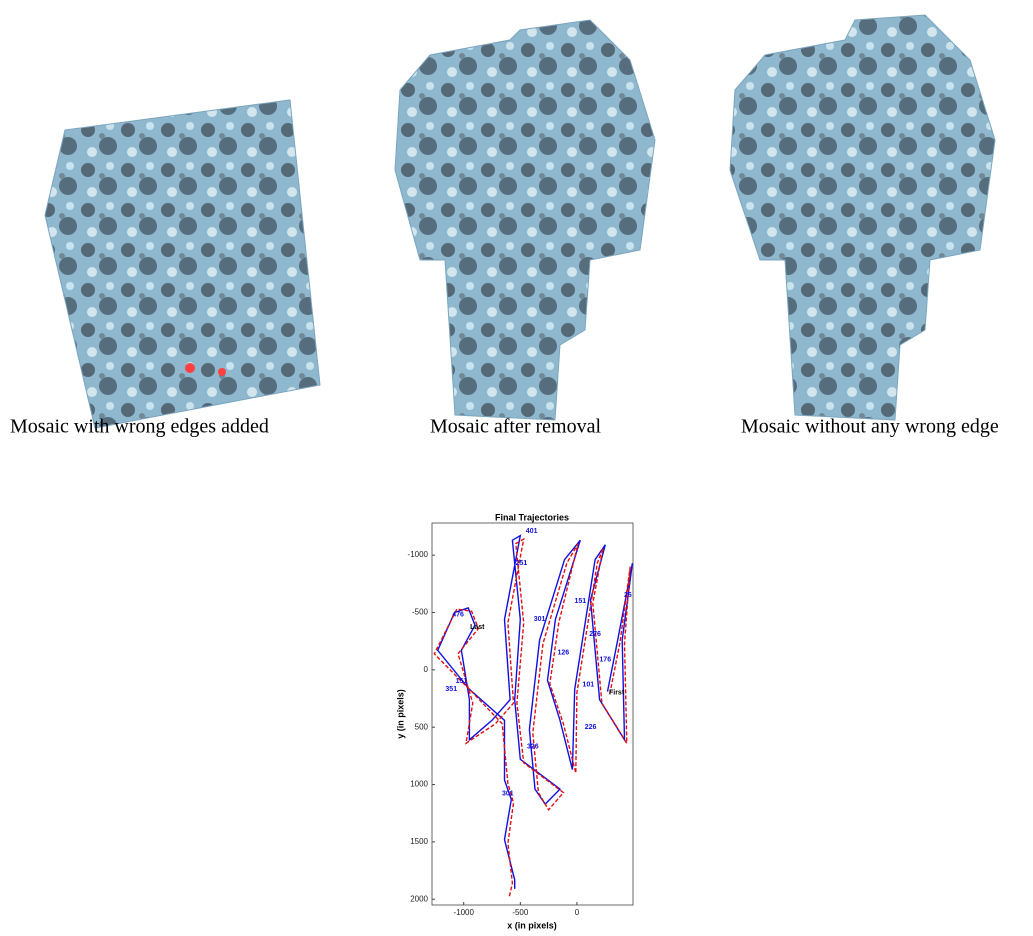 The height and width of the screenshot is (936, 1033). I want to click on y-tick-label: 500, so click(422, 726).